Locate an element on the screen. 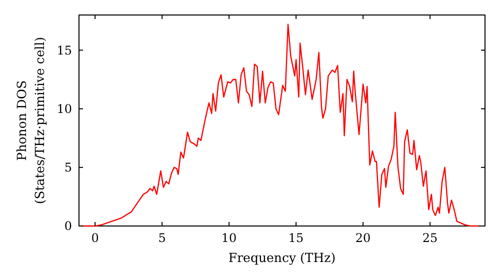 Image resolution: width=500 pixels, height=280 pixels. y-tick-label: 15 is located at coordinates (64, 50).